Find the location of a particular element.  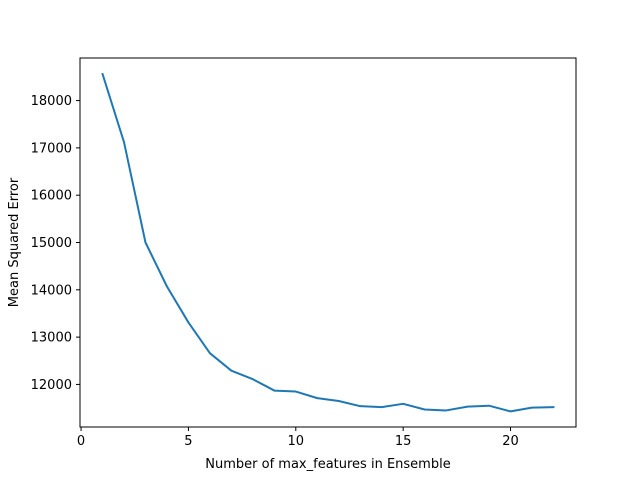

x-axis-ticks: 0 5 10 15 20 is located at coordinates (298, 438).